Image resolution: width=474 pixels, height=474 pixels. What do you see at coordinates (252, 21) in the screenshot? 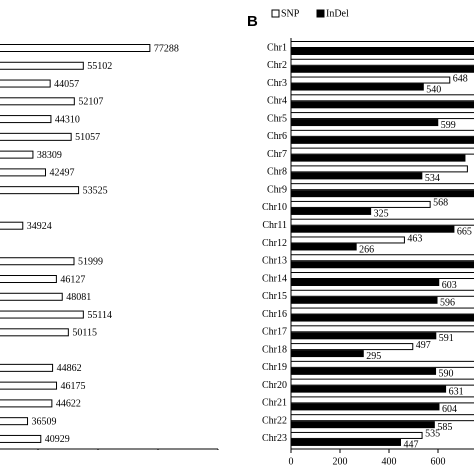
I see `panel-label: B` at bounding box center [252, 21].